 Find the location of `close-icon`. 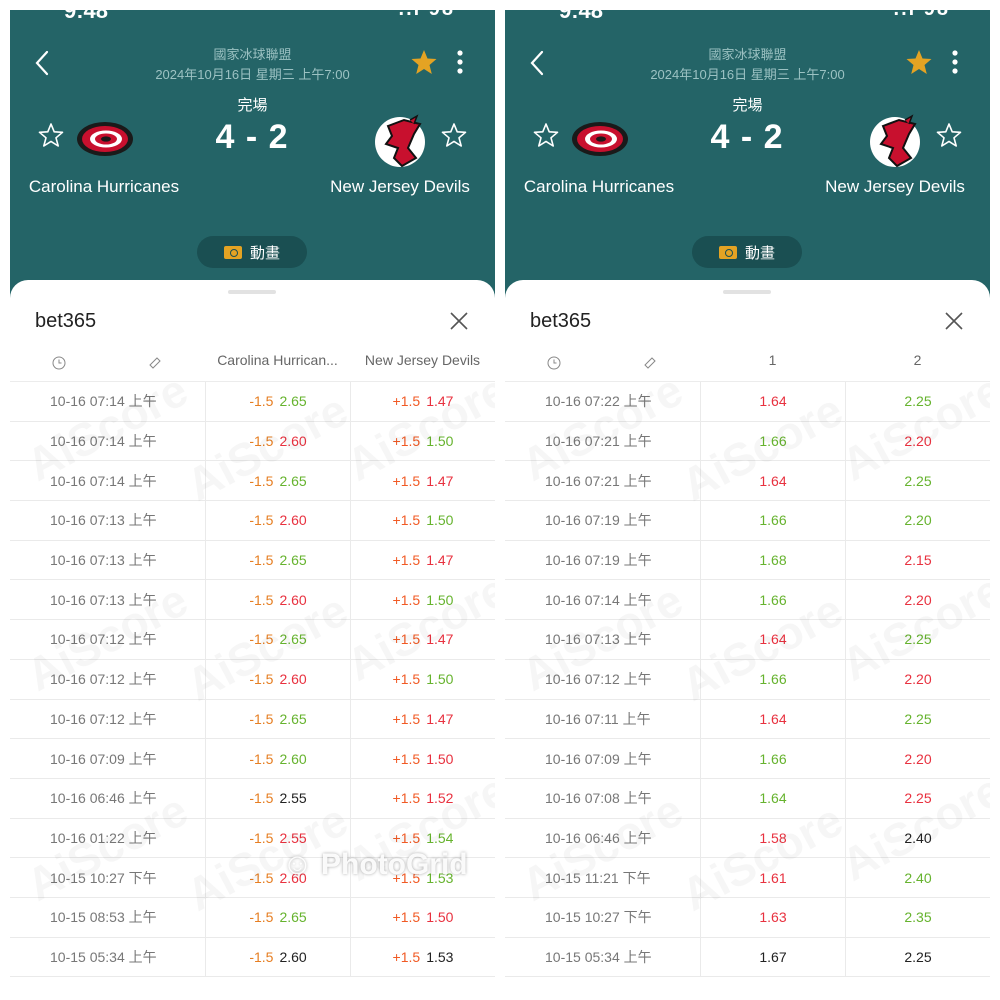

close-icon is located at coordinates (459, 321).